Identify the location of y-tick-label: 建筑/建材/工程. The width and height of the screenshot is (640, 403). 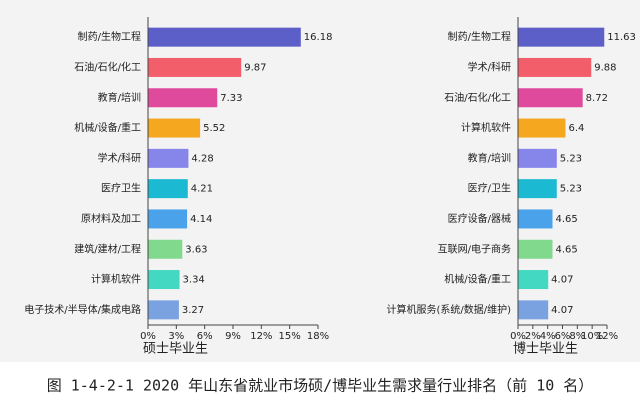
(107, 248).